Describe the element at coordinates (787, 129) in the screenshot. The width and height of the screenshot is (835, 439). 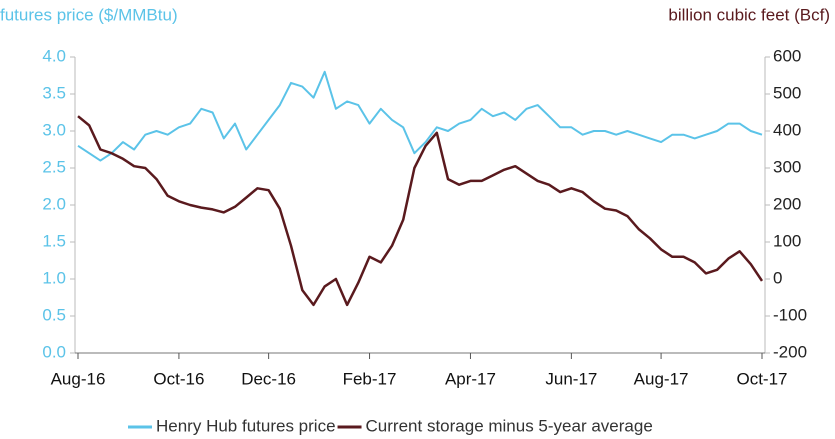
I see `y2-tick-label: 400` at that location.